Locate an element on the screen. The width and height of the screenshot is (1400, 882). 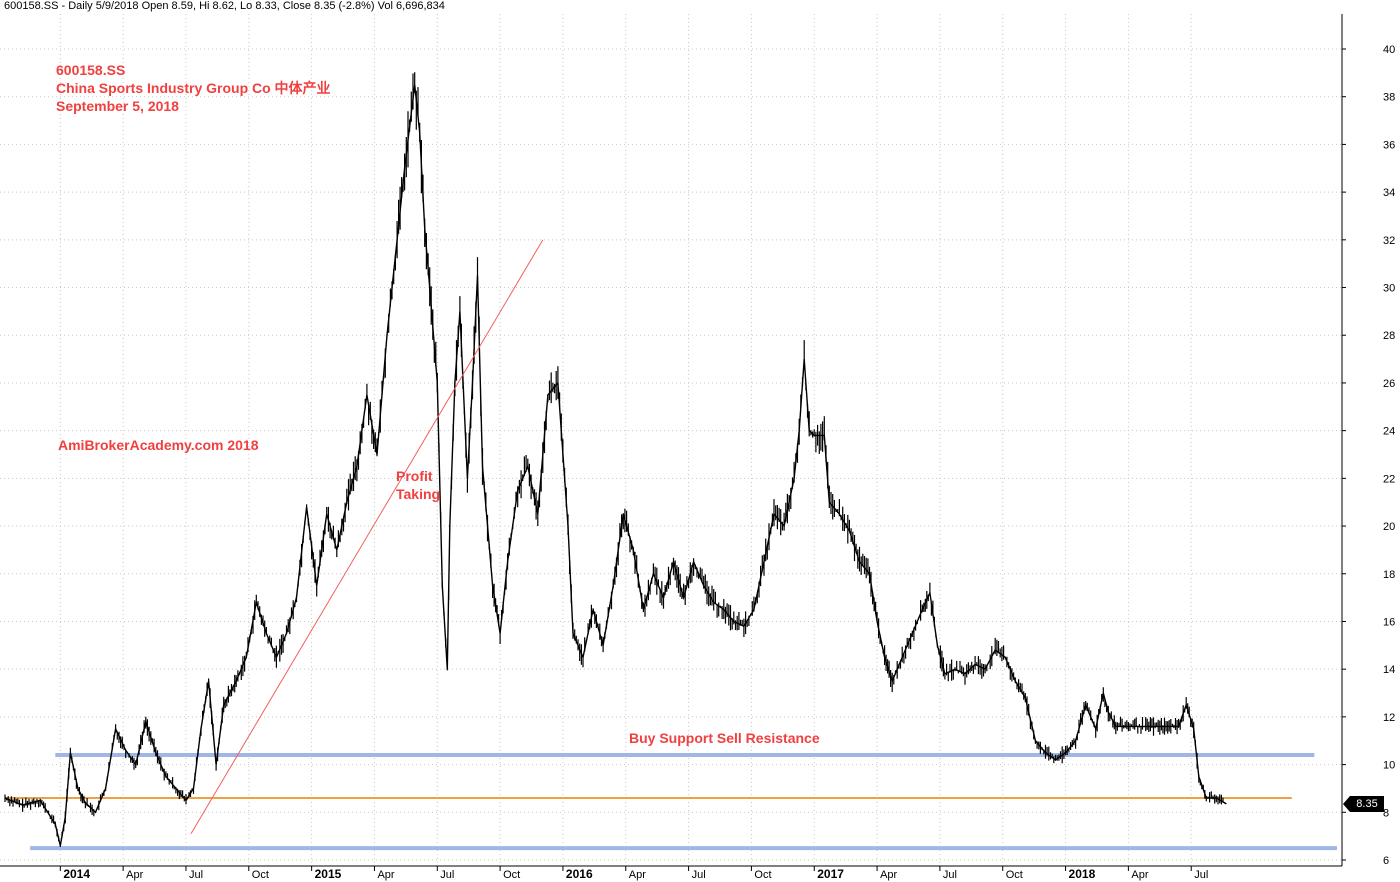
y-tick-label: 40 is located at coordinates (1389, 50).